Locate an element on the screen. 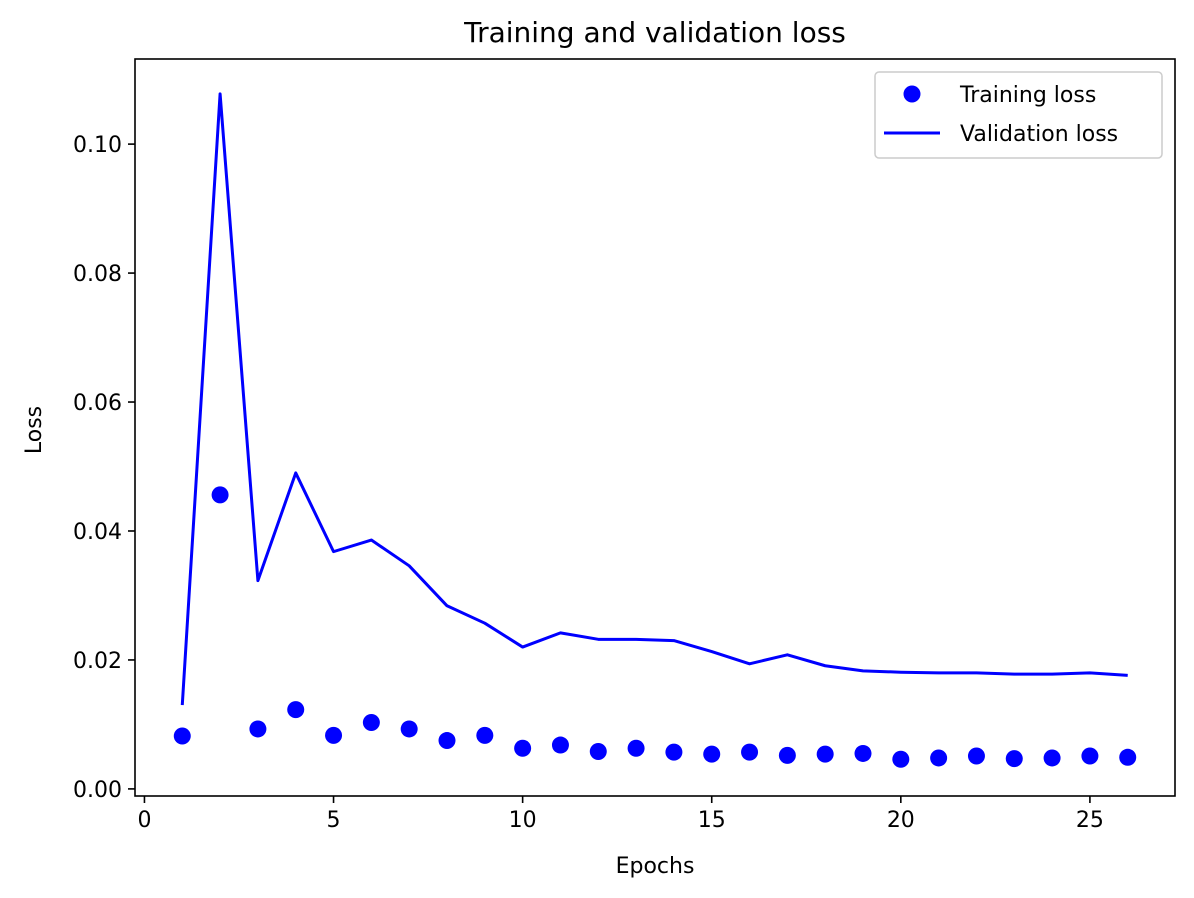  y-tick-label: 0.02 is located at coordinates (97, 661).